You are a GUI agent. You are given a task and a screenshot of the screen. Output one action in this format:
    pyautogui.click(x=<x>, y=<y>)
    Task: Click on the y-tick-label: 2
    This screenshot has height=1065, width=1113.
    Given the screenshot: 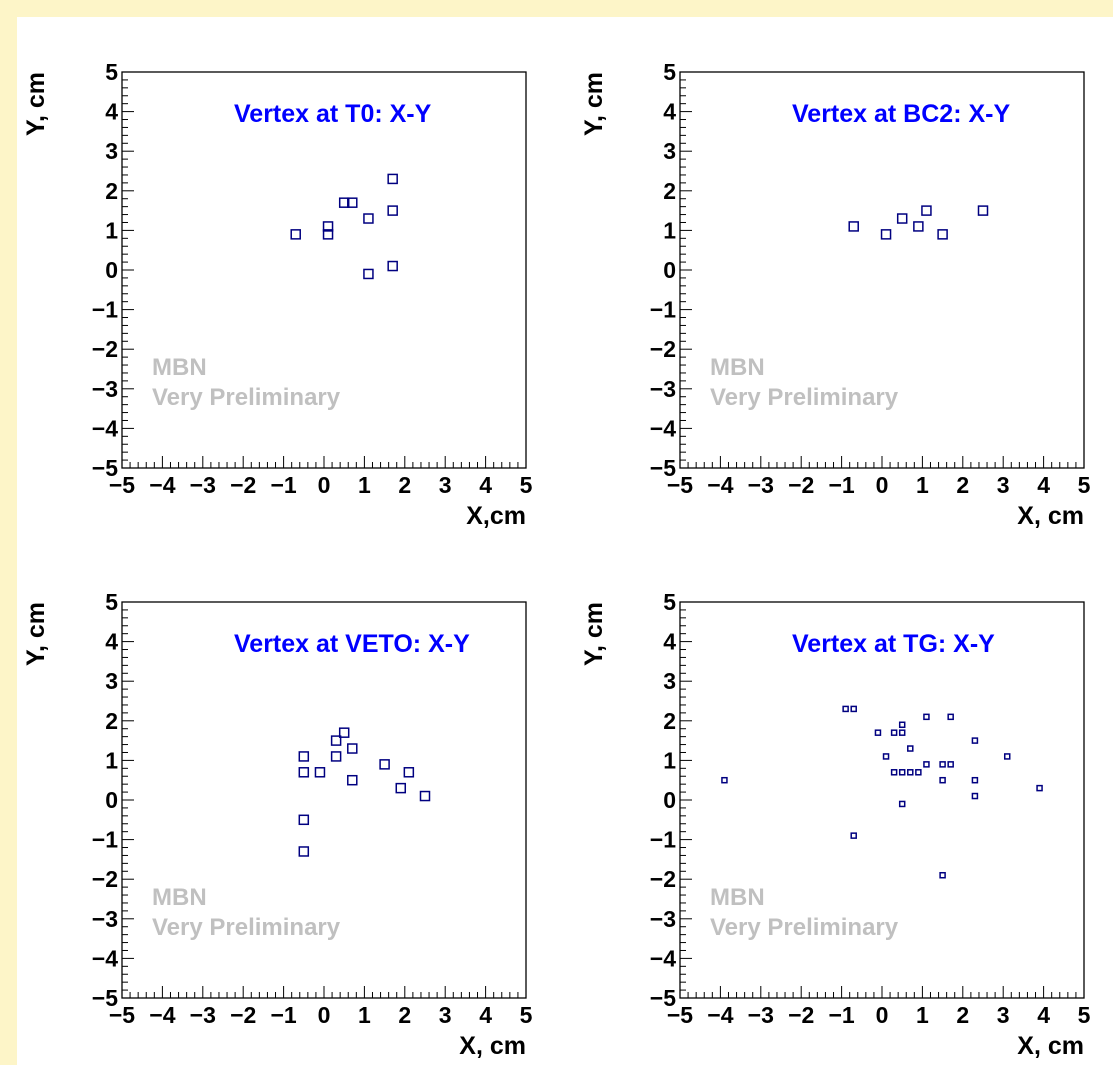 What is the action you would take?
    pyautogui.click(x=669, y=721)
    